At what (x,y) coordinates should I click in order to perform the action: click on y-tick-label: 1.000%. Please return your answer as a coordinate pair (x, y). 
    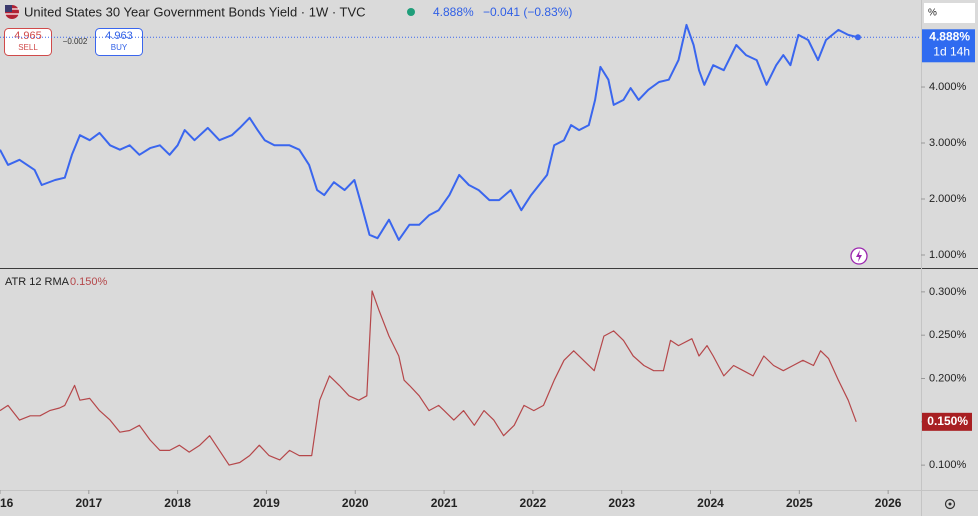
    Looking at the image, I should click on (948, 255).